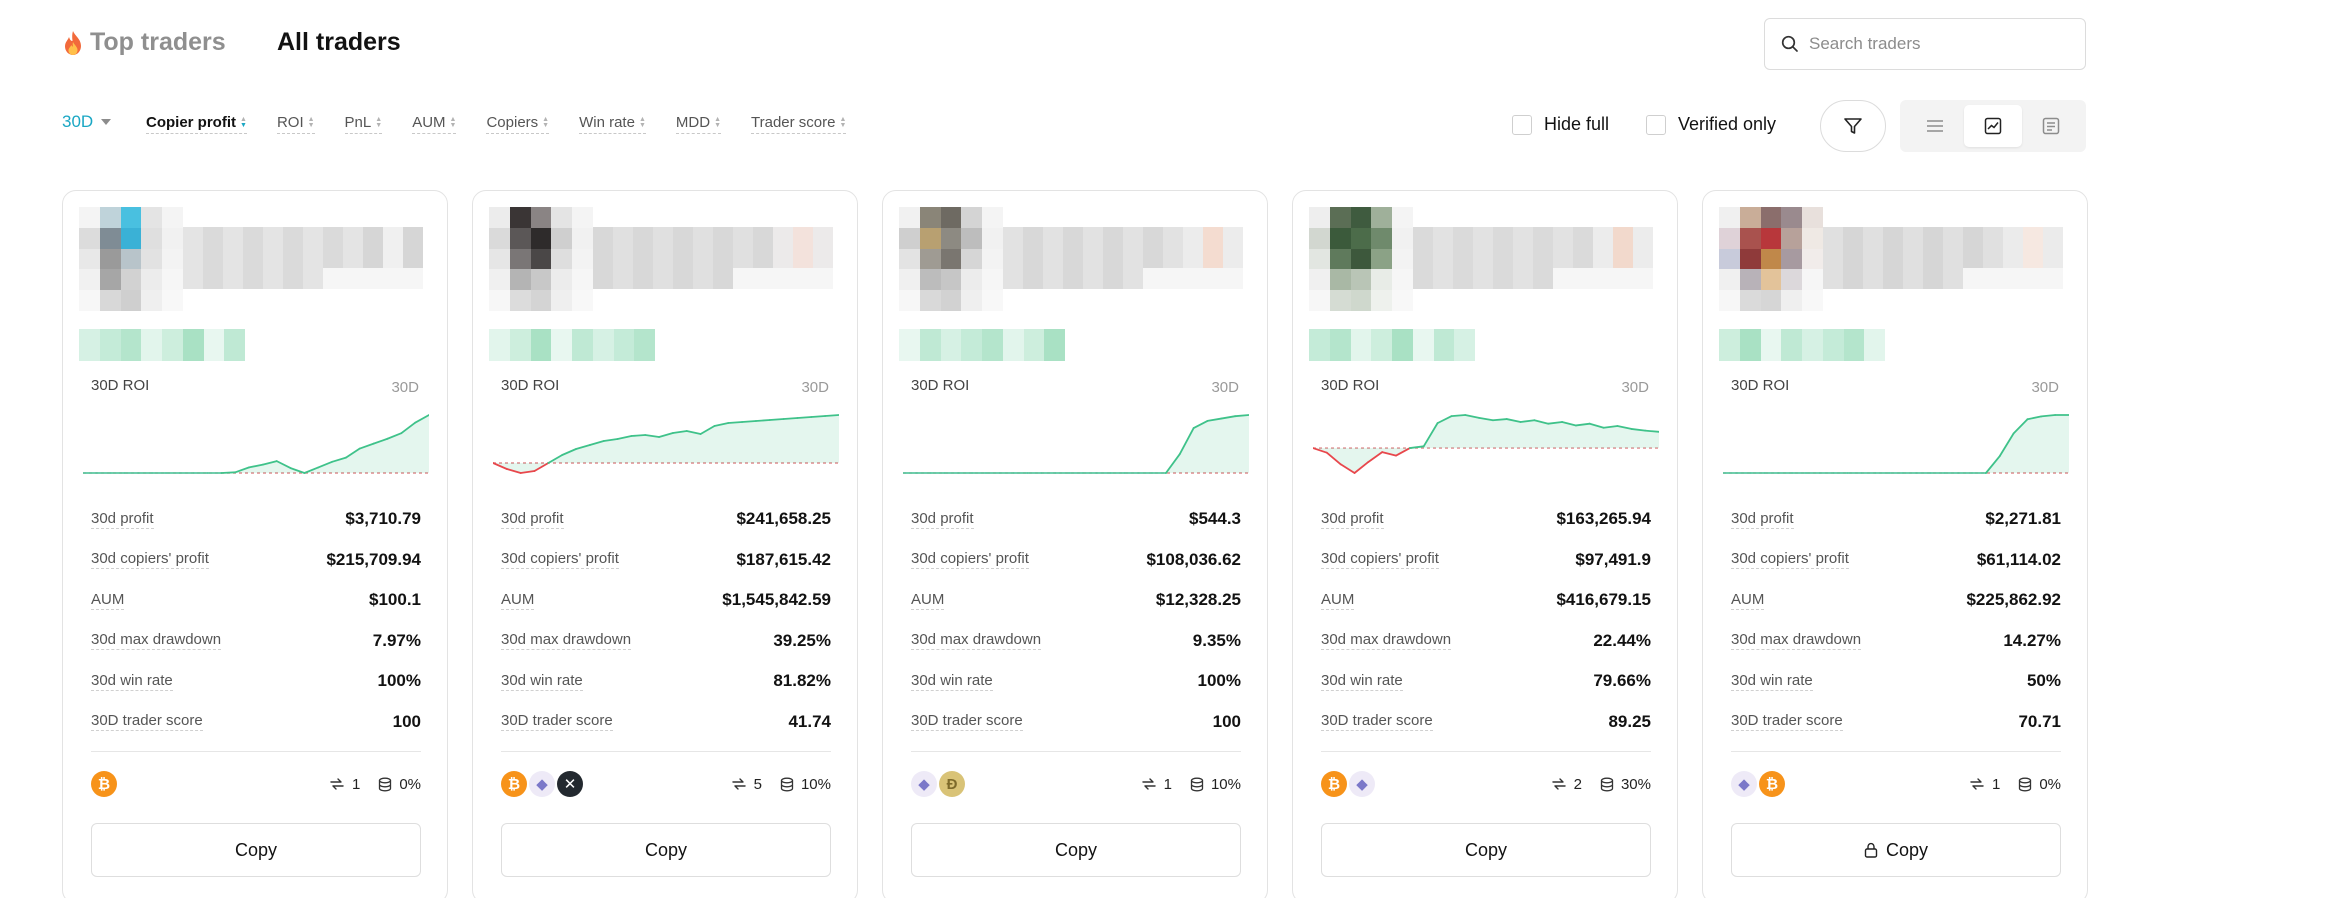  I want to click on sort-option: AUM ▲ ▼, so click(434, 124).